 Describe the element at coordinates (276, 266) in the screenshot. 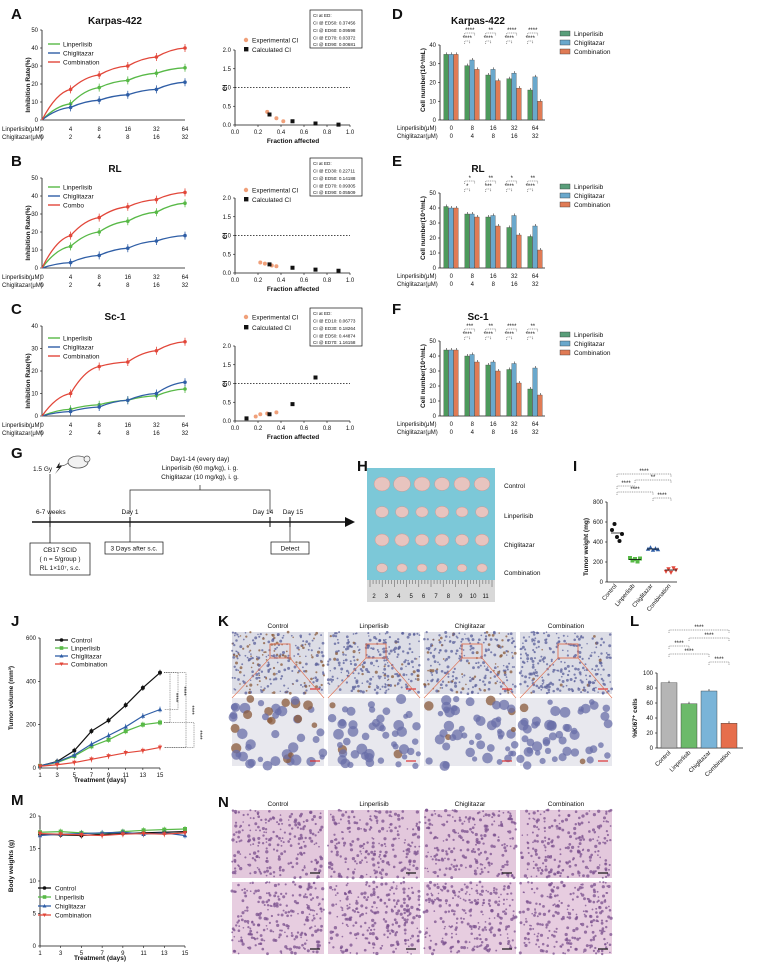

I see `experimental-ci-point` at that location.